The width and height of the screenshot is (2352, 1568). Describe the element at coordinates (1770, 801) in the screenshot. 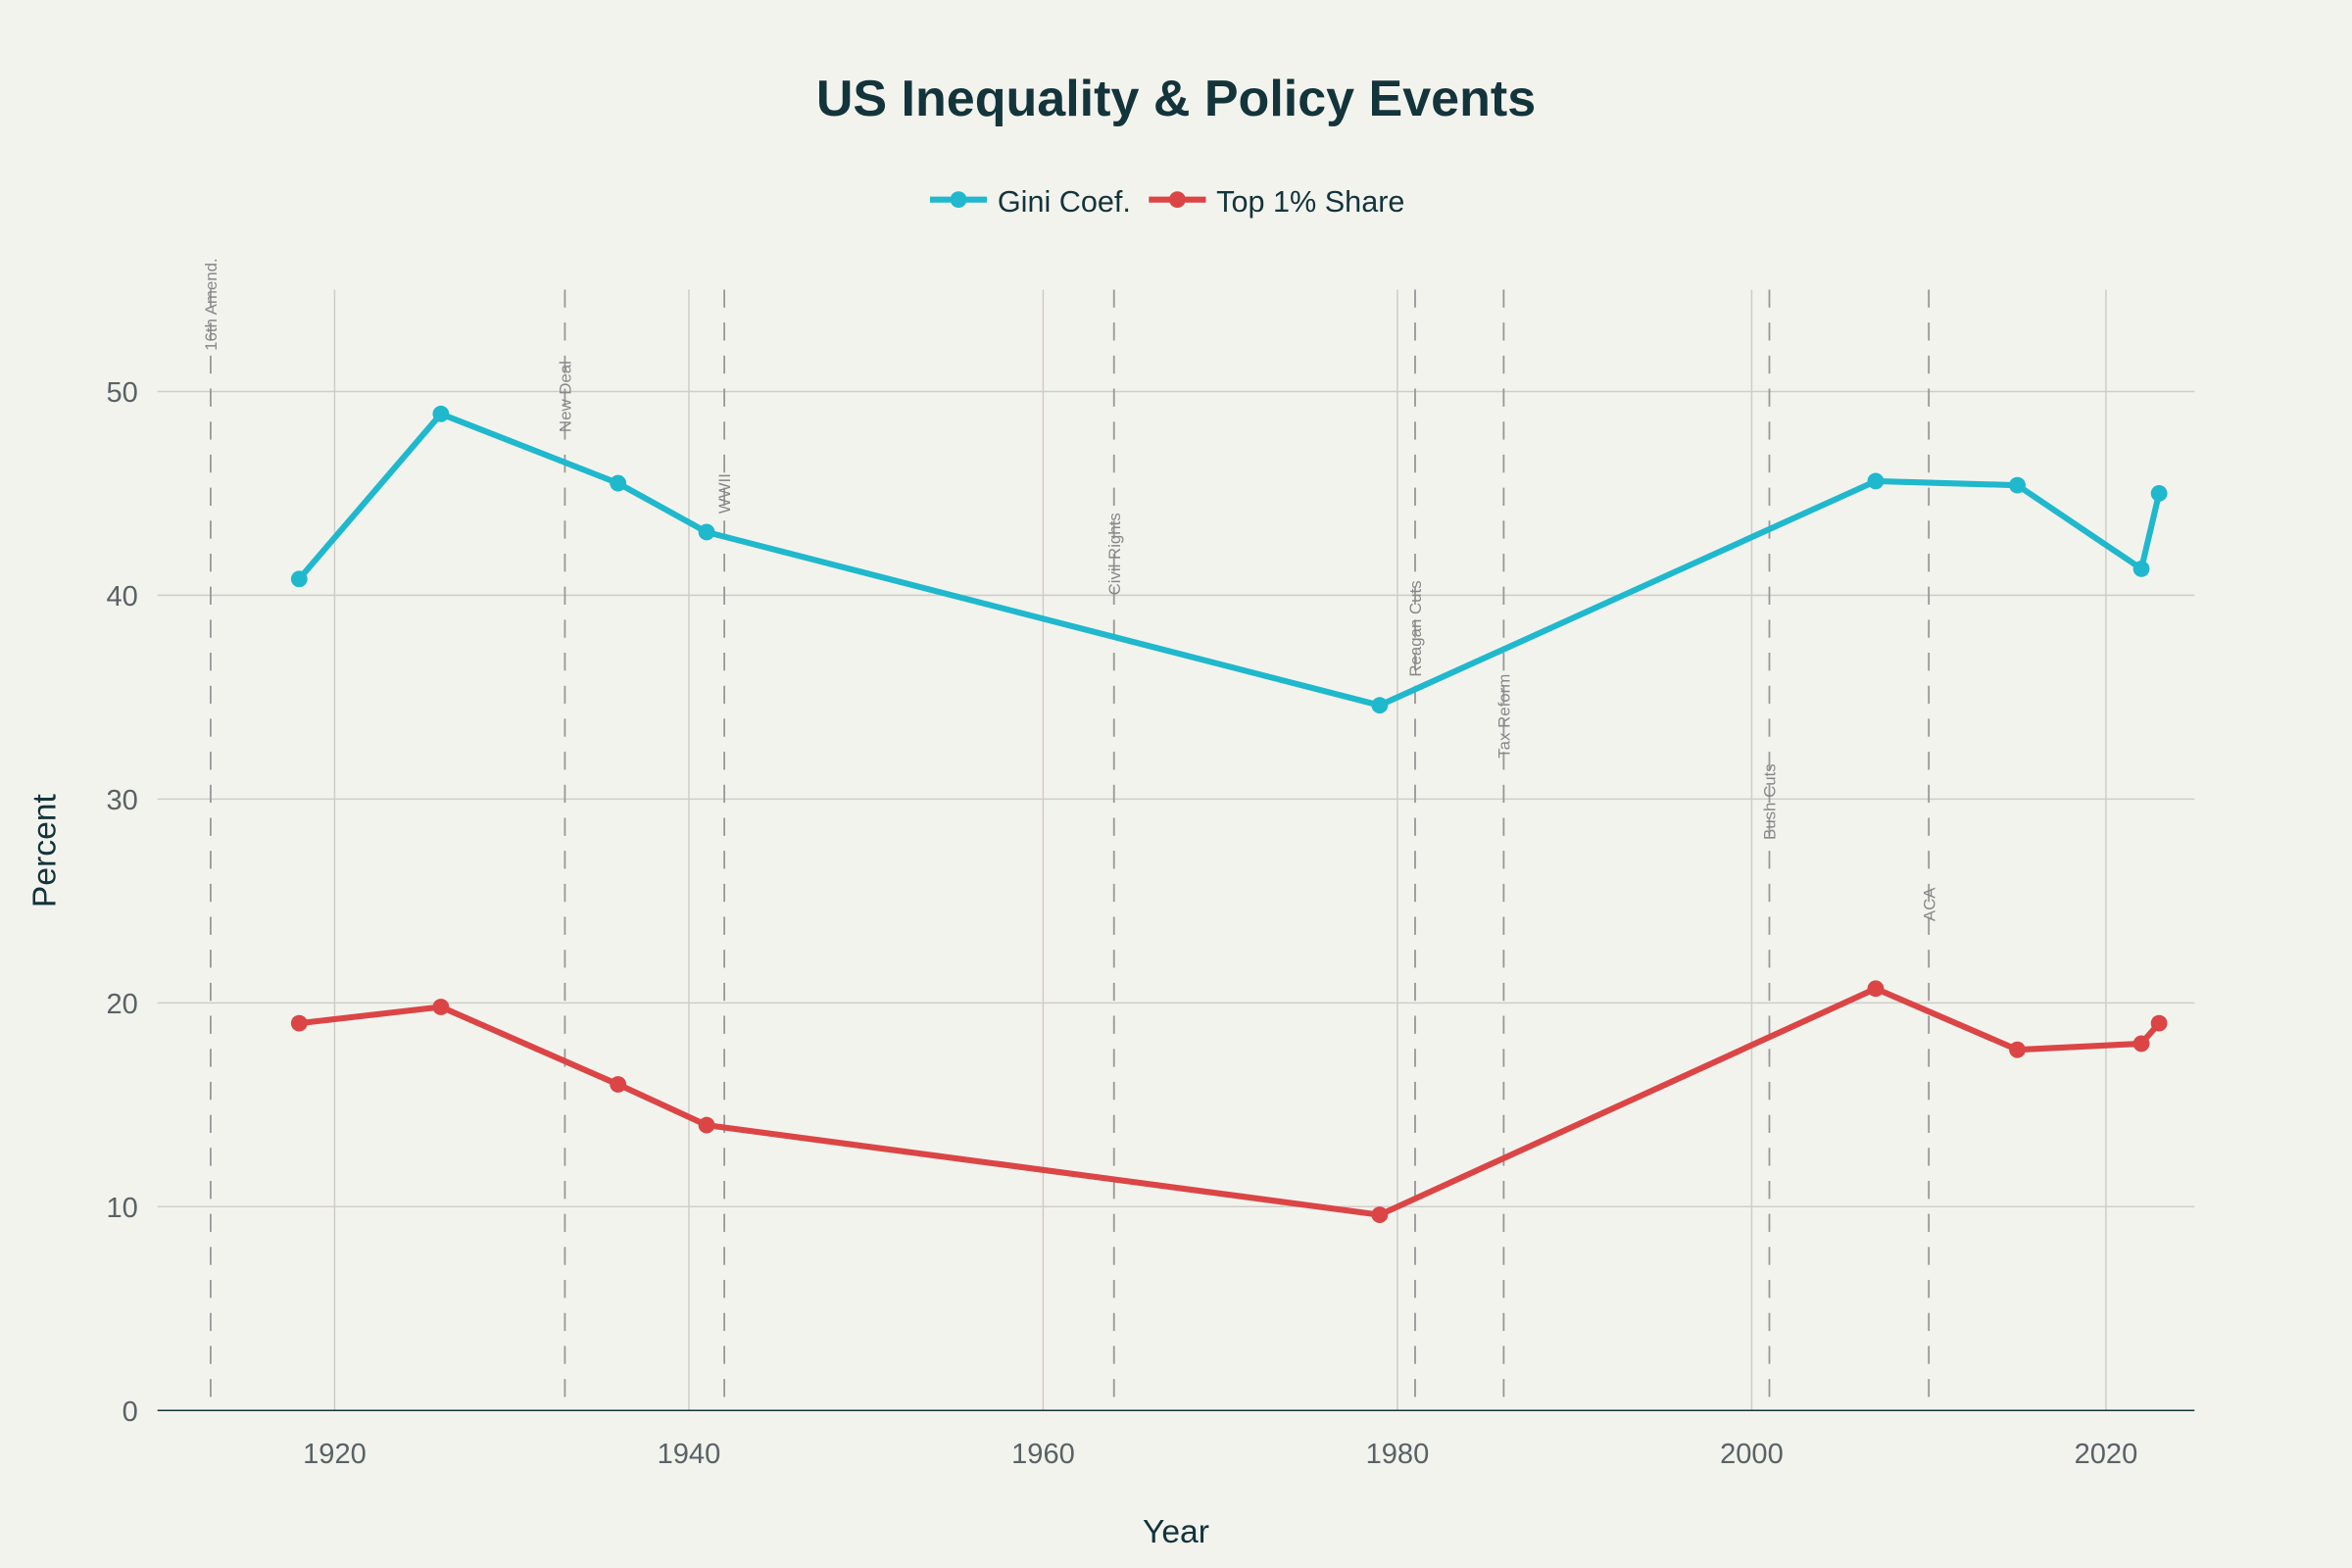

I see `event-label: Bush Cuts` at that location.